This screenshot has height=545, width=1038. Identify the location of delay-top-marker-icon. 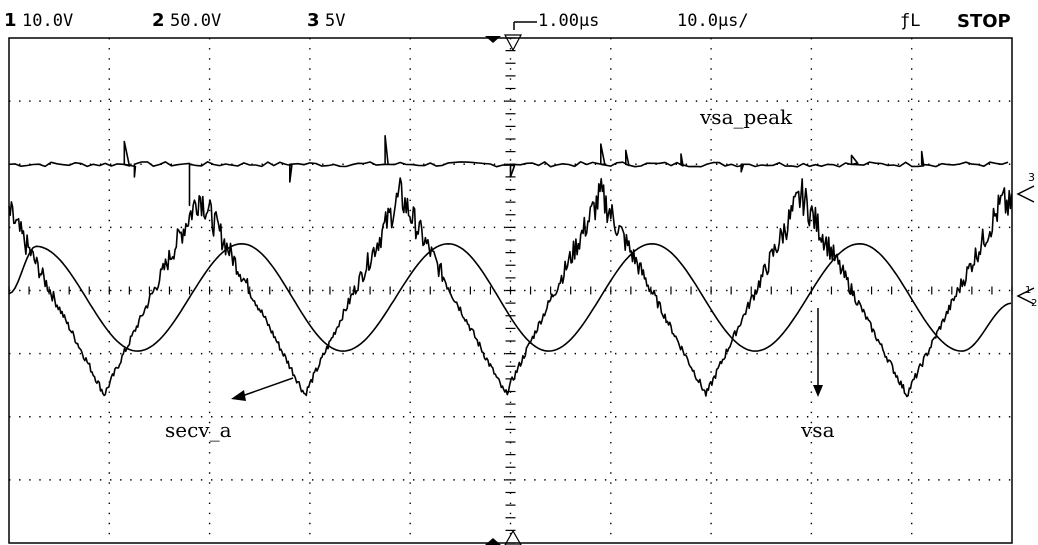
(513, 43).